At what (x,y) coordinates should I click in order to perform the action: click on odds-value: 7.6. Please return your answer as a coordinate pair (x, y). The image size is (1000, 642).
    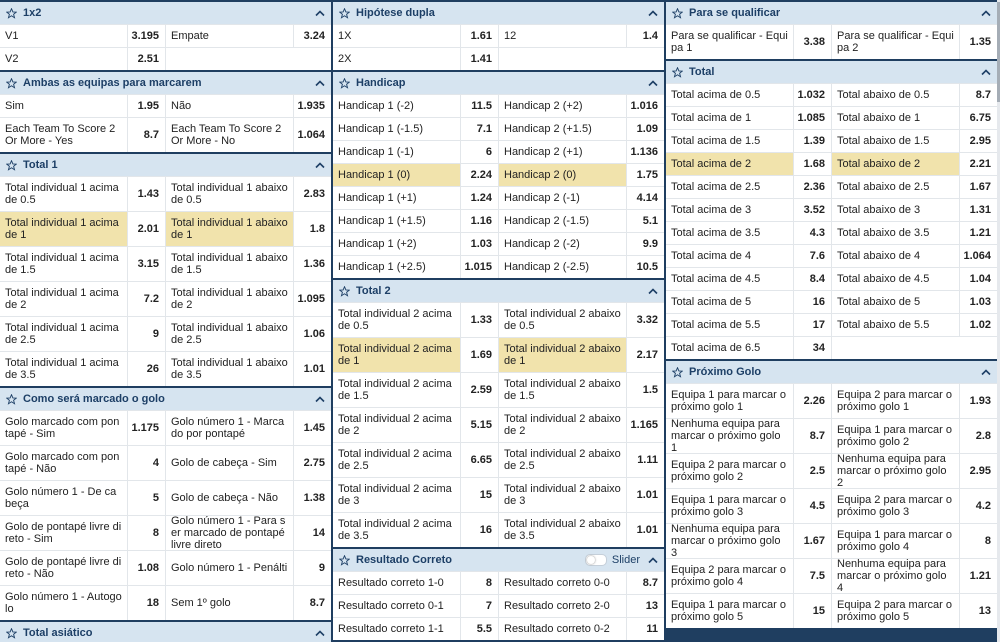
    Looking at the image, I should click on (812, 256).